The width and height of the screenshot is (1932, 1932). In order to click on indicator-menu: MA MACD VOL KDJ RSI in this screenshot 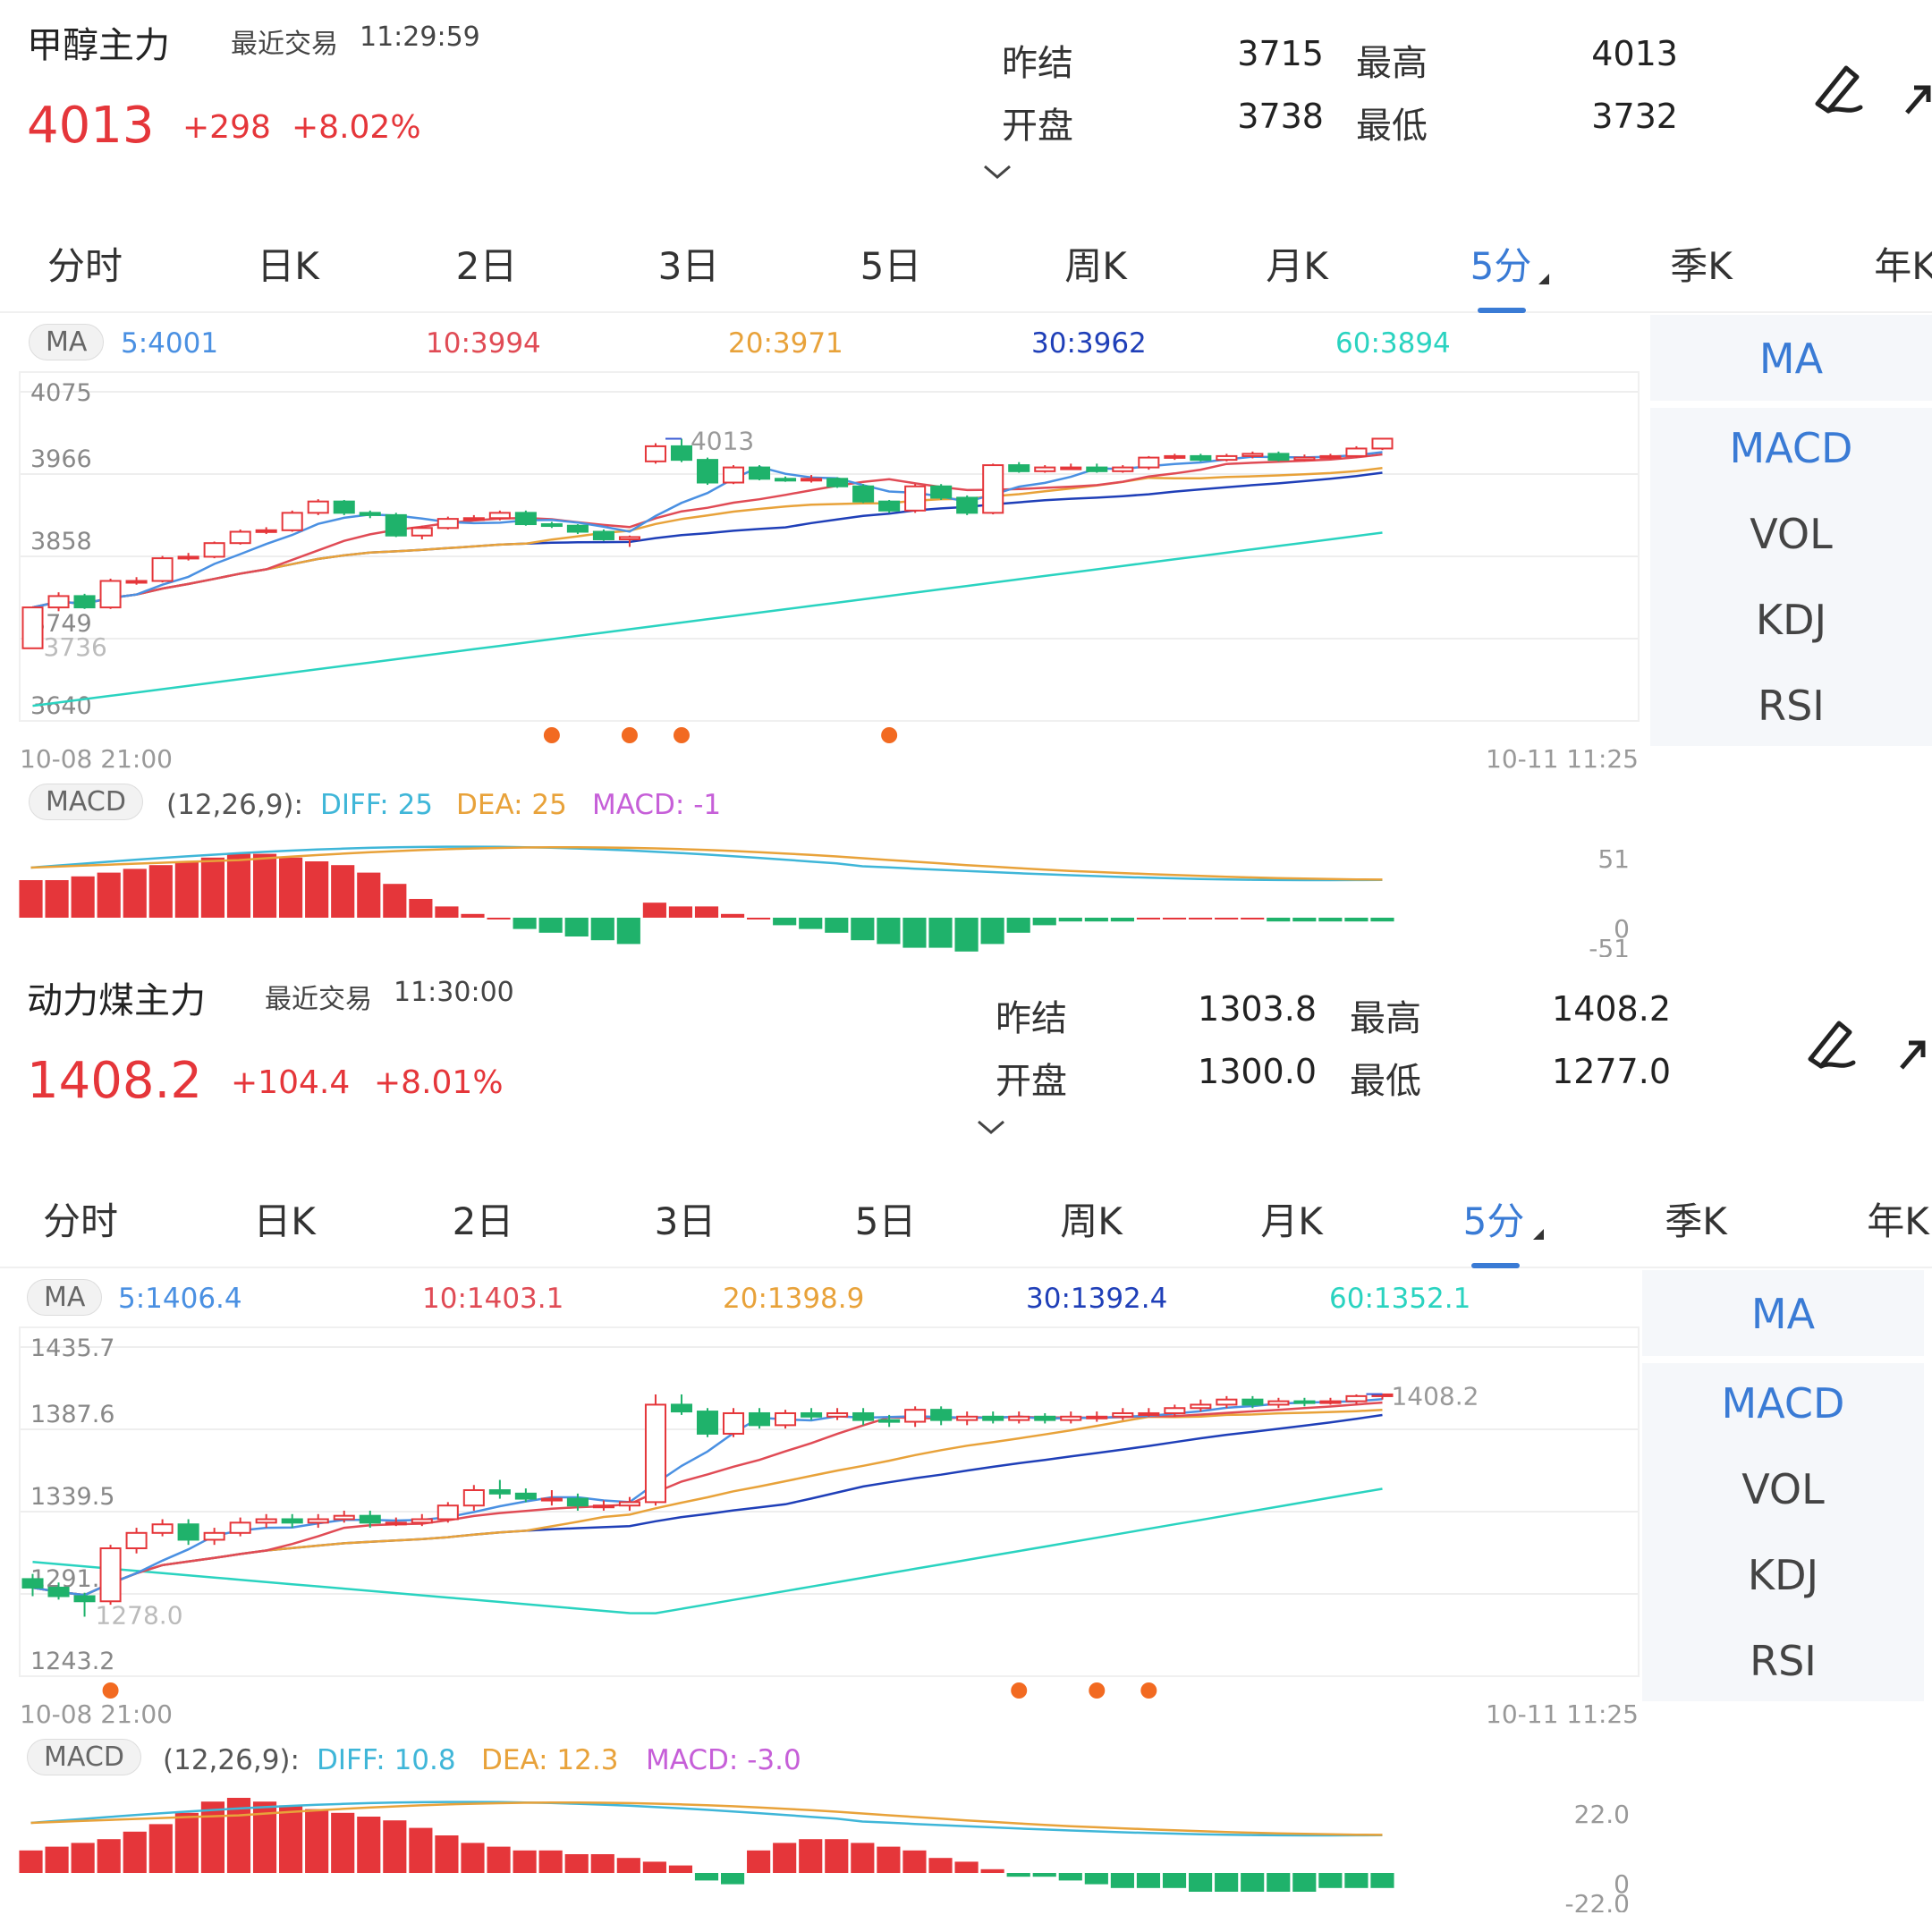, I will do `click(1791, 530)`.